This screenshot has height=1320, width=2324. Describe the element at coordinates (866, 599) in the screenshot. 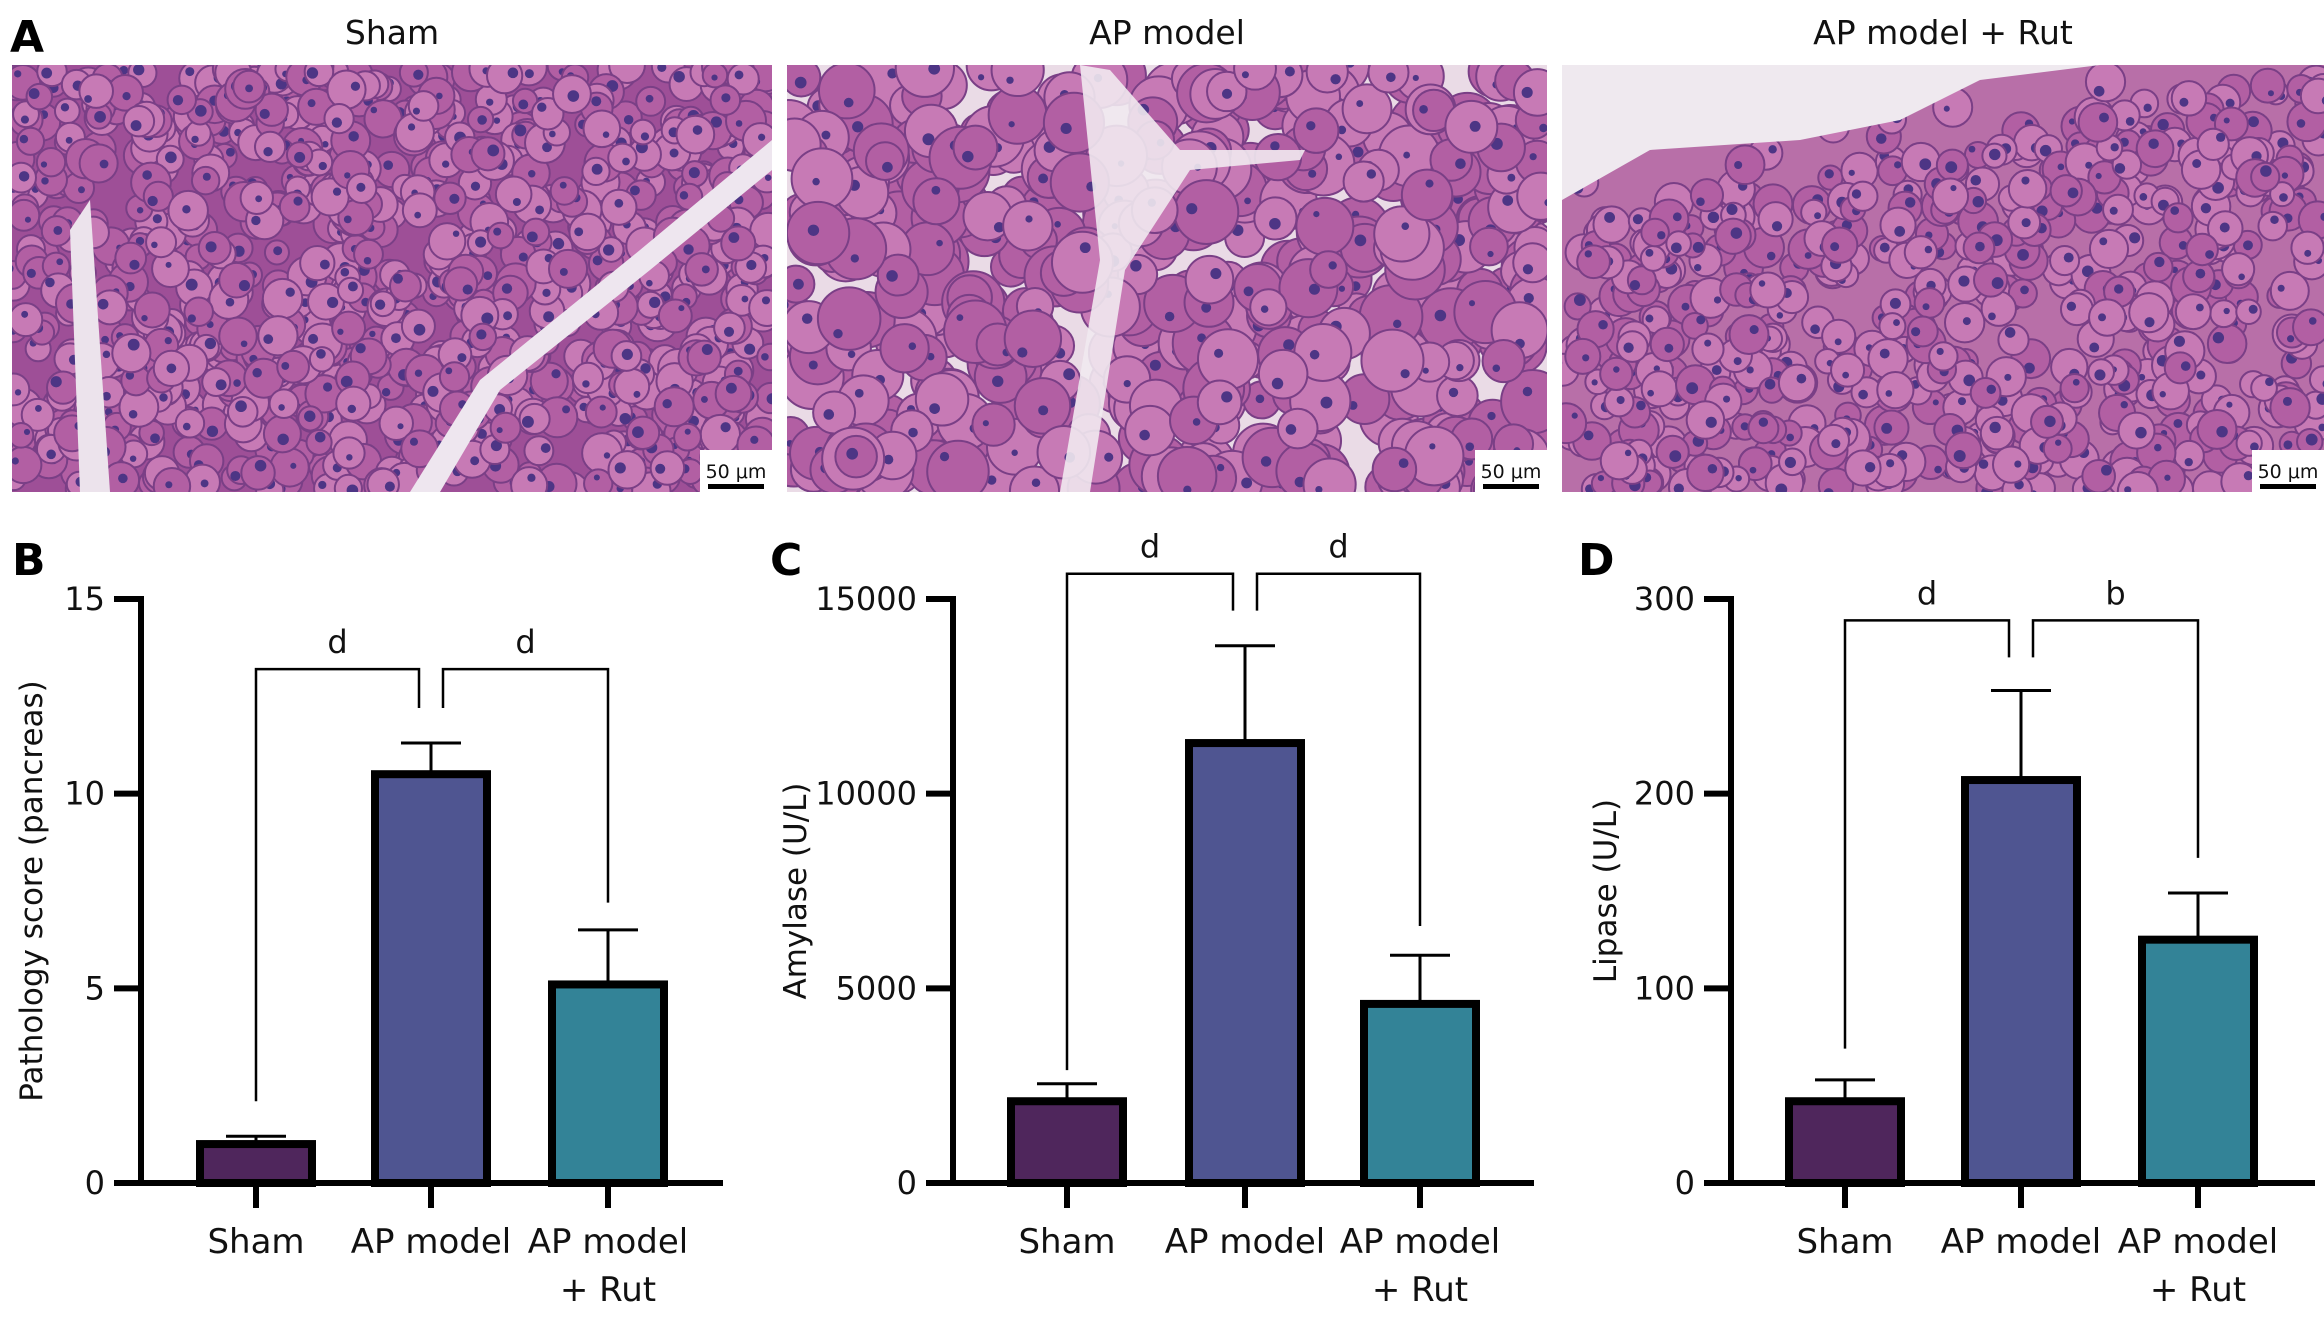

I see `y-tick-label: 15000` at that location.